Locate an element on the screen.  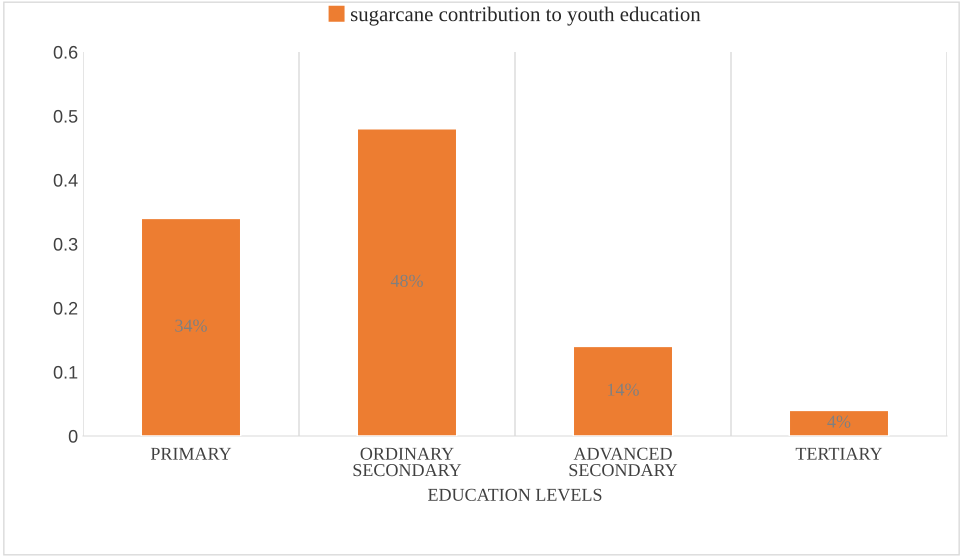
y-tick-label: 0.5 is located at coordinates (66, 116).